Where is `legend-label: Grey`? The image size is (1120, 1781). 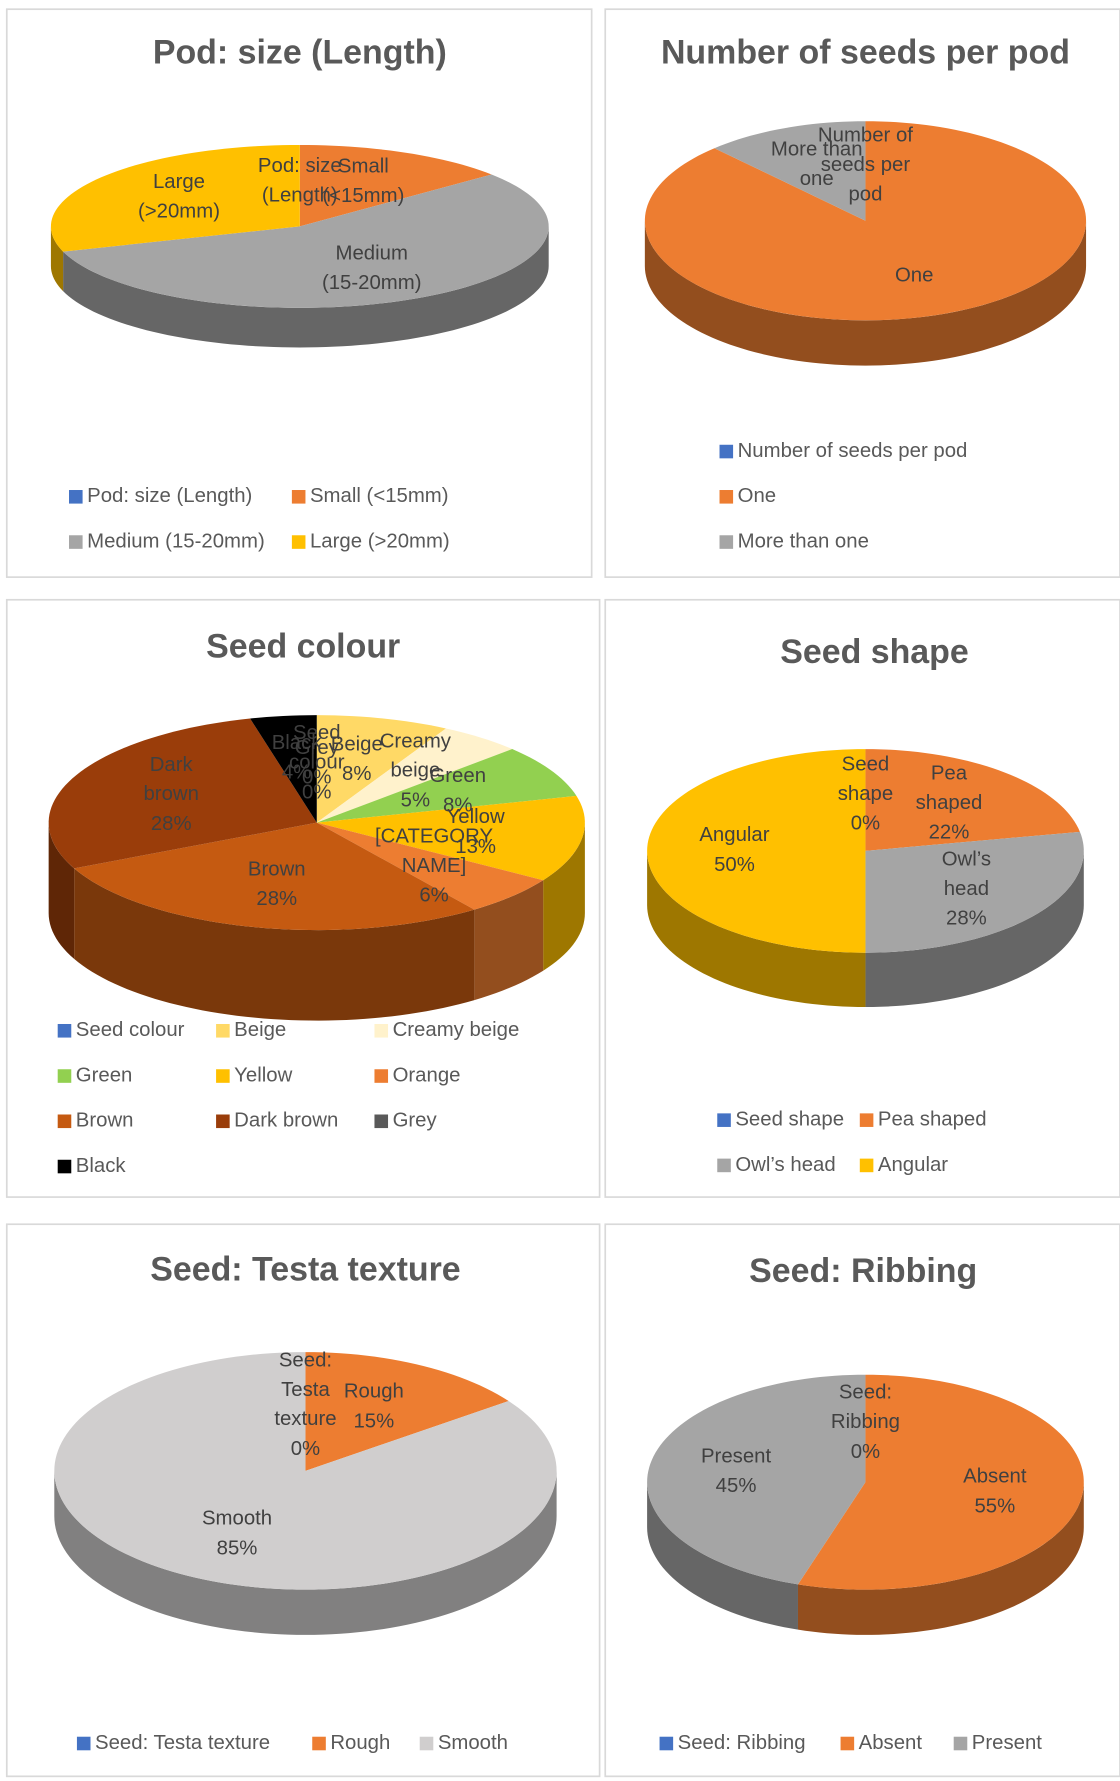
legend-label: Grey is located at coordinates (415, 1121).